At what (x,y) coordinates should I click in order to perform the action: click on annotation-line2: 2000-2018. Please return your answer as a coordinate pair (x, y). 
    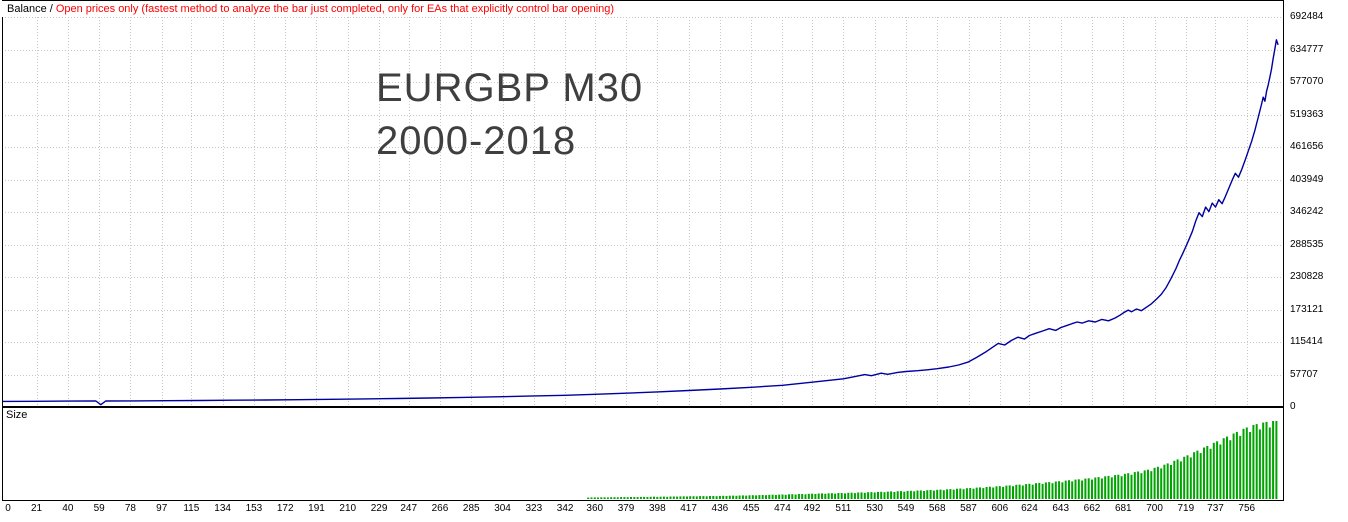
    Looking at the image, I should click on (476, 140).